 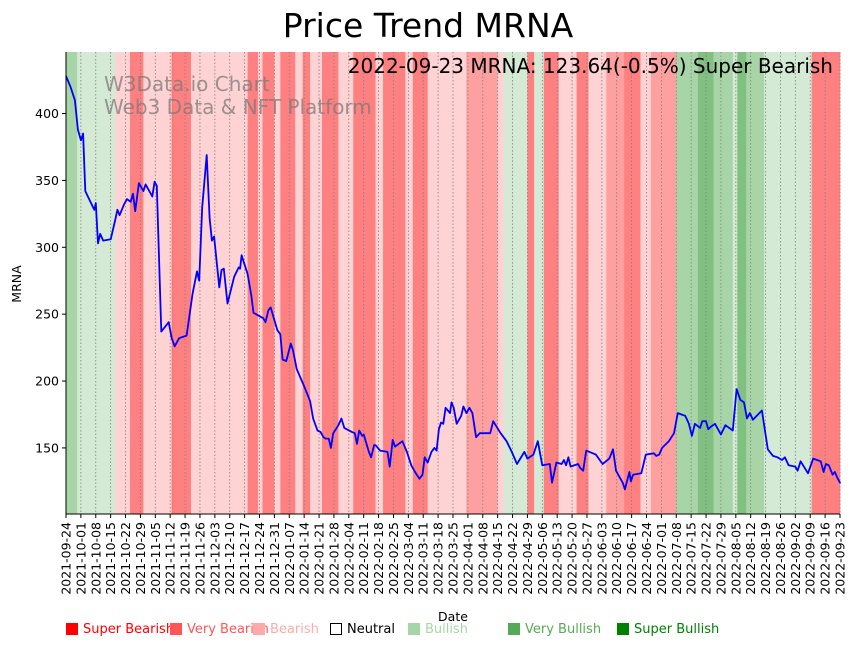 What do you see at coordinates (563, 629) in the screenshot?
I see `legend-label: Very Bullish` at bounding box center [563, 629].